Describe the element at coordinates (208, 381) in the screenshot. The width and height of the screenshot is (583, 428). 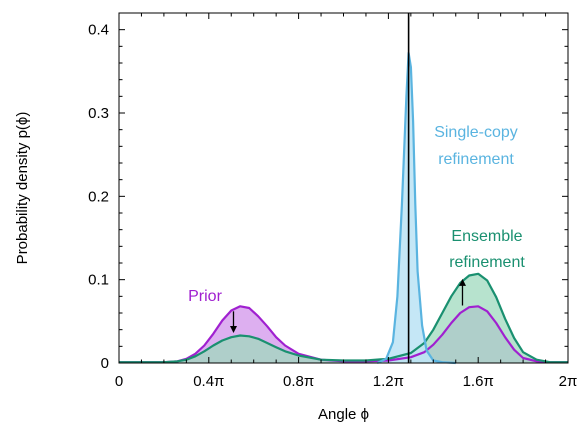
I see `x-tick-label-1: 0.4π` at that location.